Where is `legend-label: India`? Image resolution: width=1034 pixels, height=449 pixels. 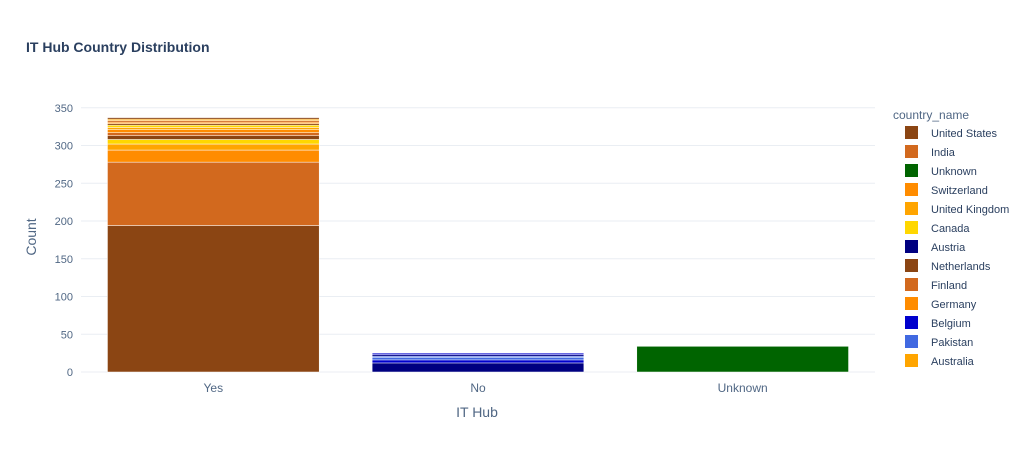
legend-label: India is located at coordinates (943, 153).